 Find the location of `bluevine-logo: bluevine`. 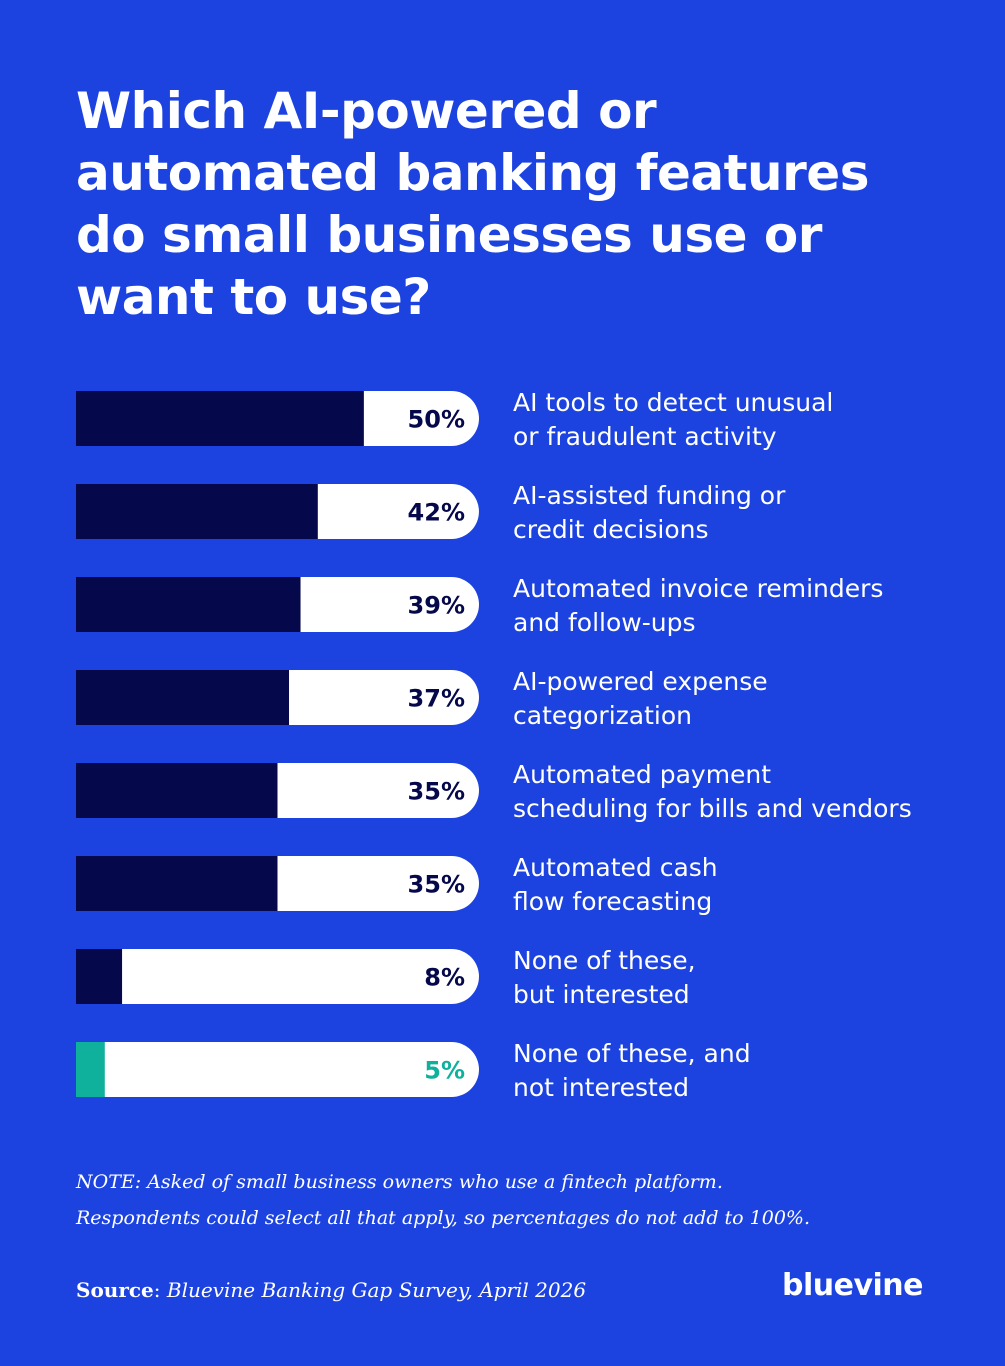

bluevine-logo: bluevine is located at coordinates (853, 1285).